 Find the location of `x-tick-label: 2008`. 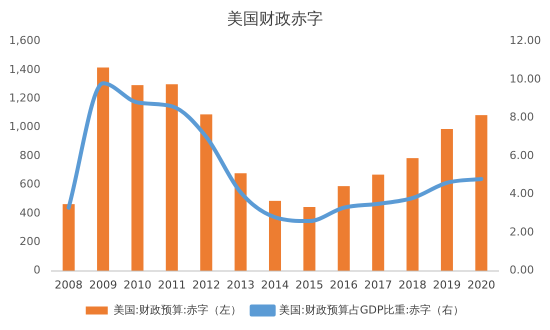

x-tick-label: 2008 is located at coordinates (68, 285).